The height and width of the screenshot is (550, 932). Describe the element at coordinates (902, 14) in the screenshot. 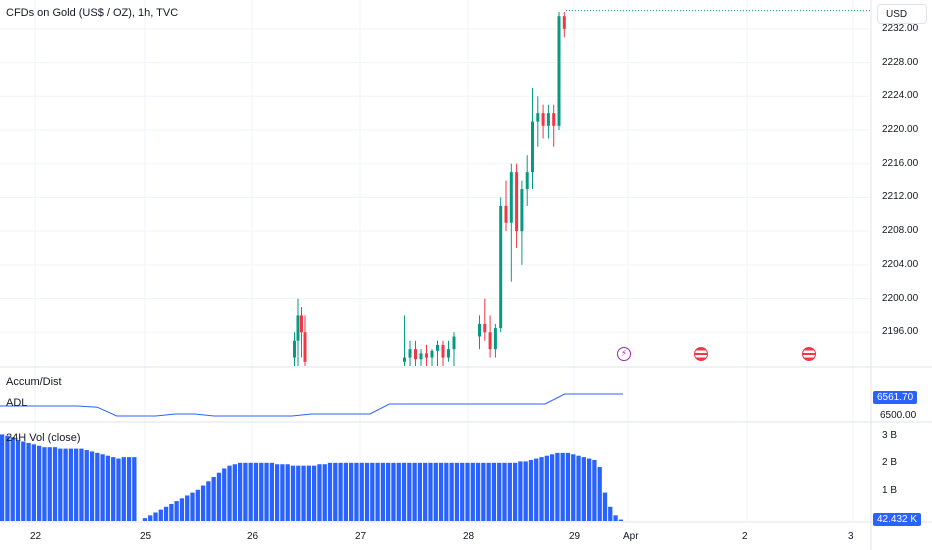

I see `currency-button: USD` at that location.